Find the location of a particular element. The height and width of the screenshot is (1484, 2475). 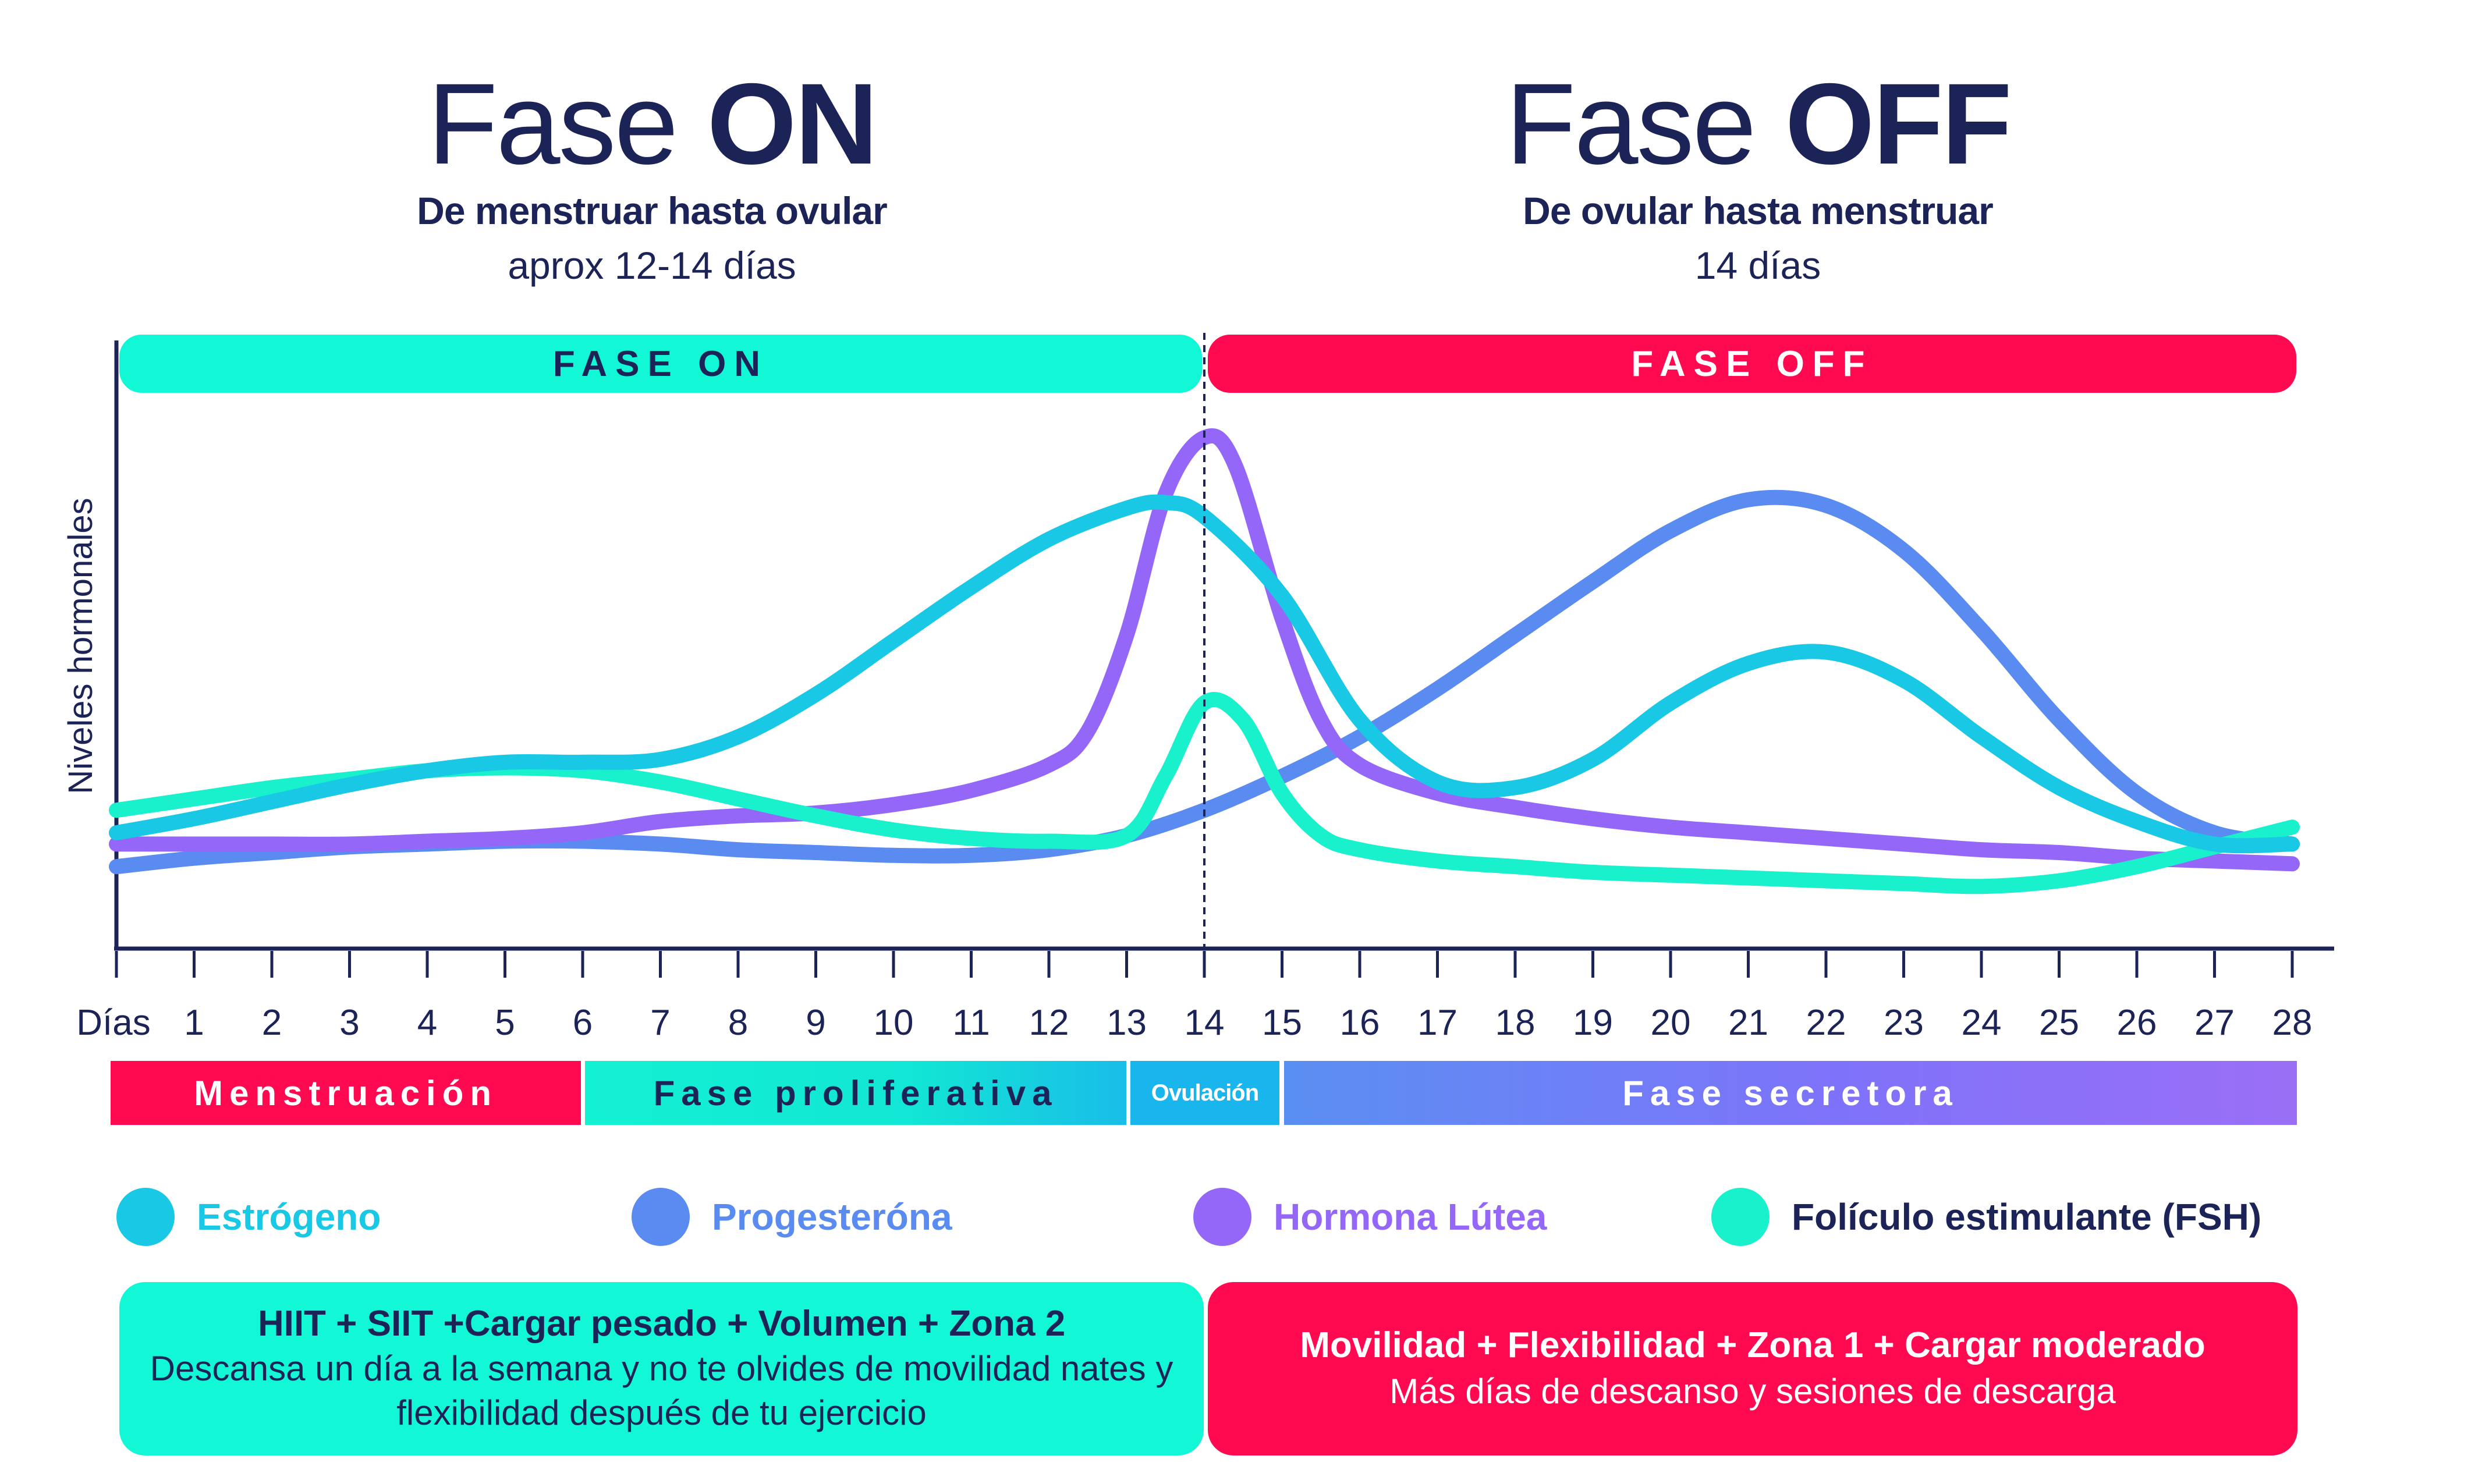

legend-hormona-lutea-label: Hormona Lútea is located at coordinates (1410, 1217).